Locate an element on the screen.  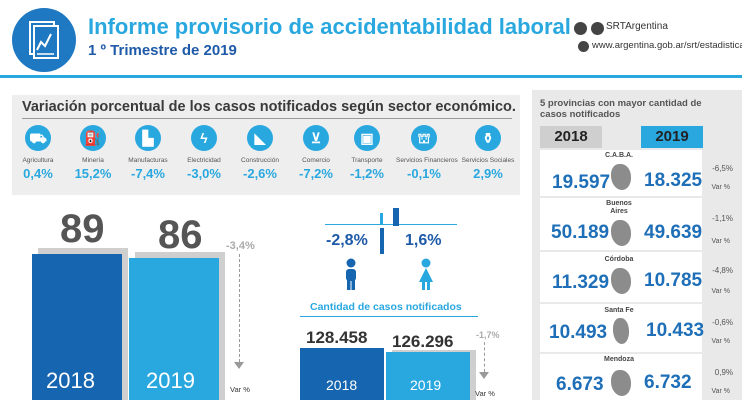
sector-value: 0,4% is located at coordinates (38, 173).